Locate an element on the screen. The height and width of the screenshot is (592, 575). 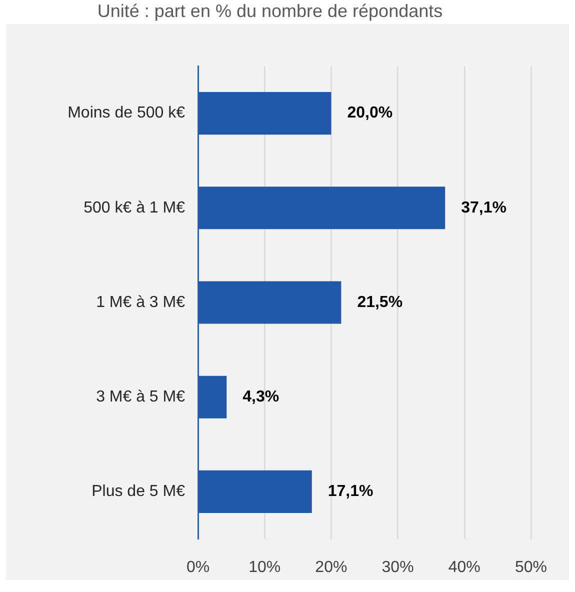
x-tick-label: 10% is located at coordinates (264, 567).